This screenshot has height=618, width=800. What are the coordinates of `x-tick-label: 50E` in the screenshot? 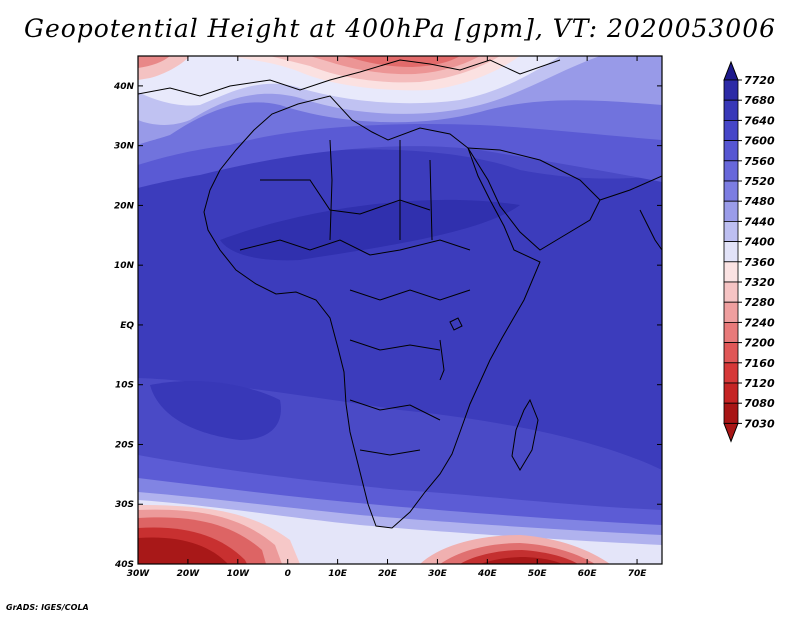 It's located at (538, 574).